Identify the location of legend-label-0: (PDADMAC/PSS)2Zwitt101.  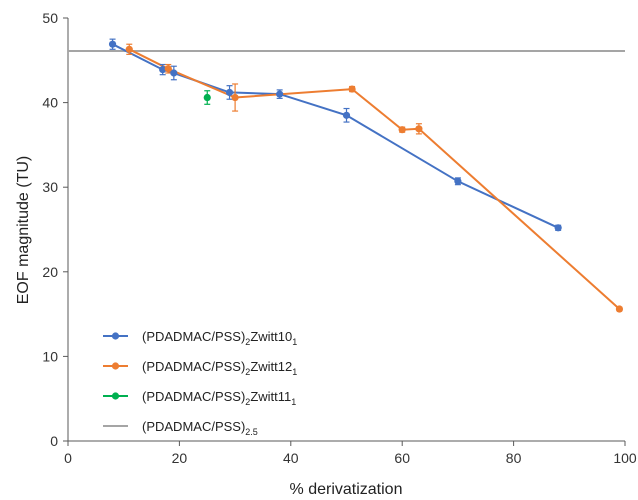
(219, 338).